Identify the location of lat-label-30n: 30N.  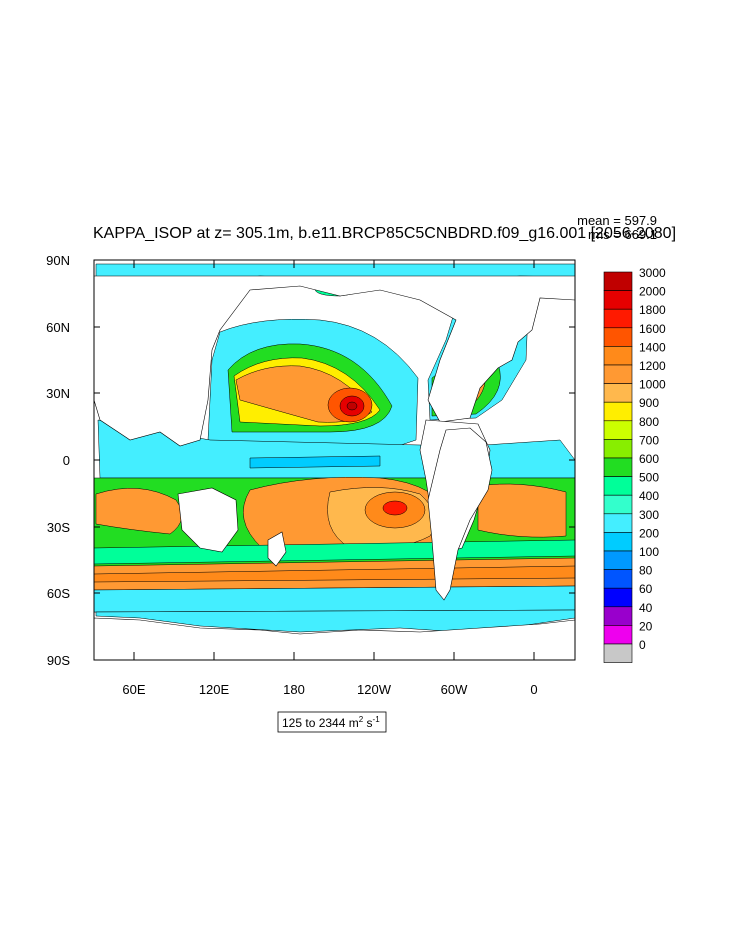
(58, 393).